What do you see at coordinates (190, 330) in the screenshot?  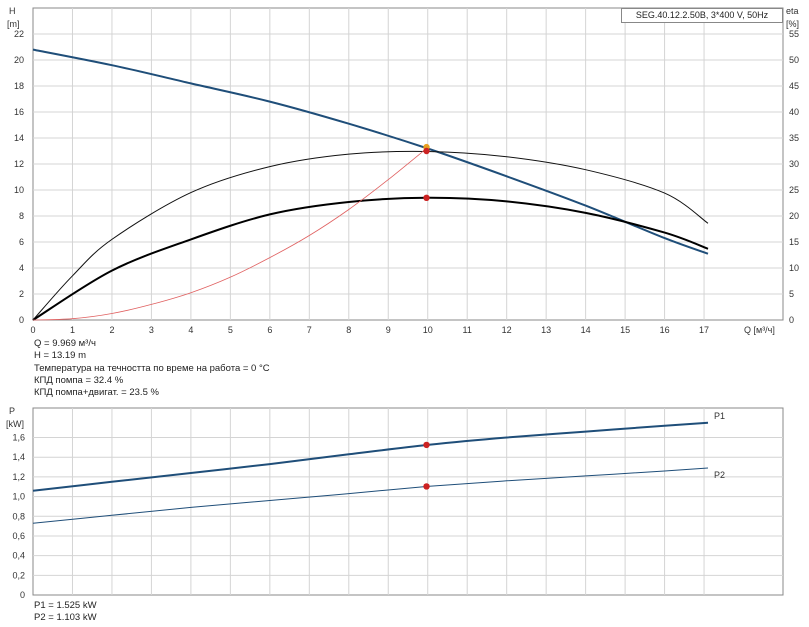 I see `x-tick-label: 4` at bounding box center [190, 330].